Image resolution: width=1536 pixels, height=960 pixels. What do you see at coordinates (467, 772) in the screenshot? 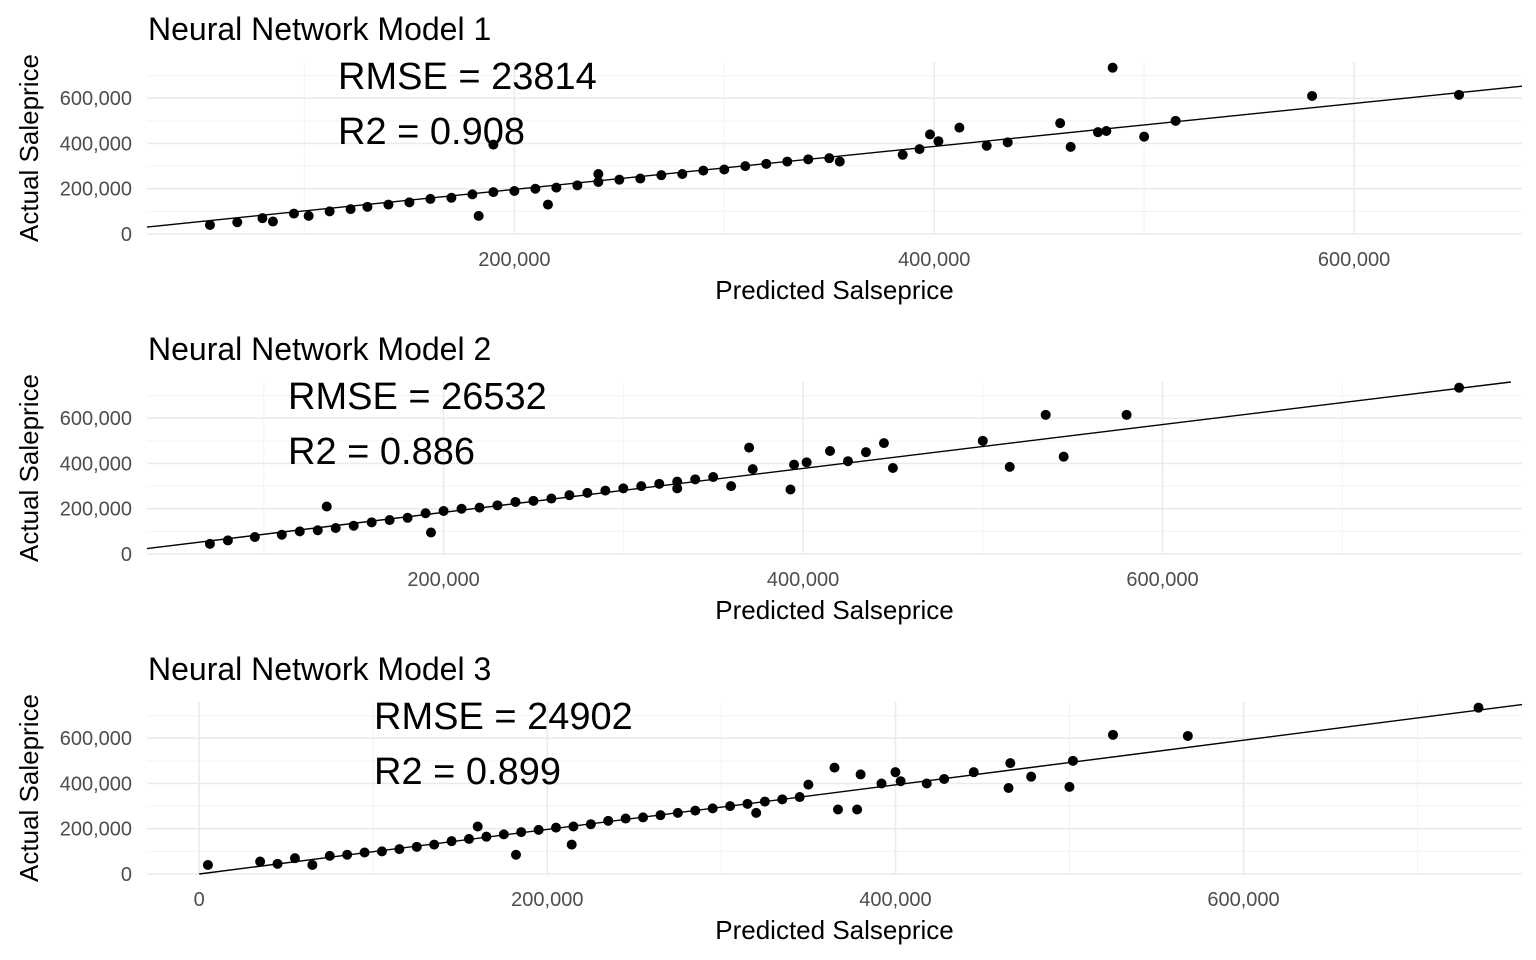
I see `r2-annotation: R2 = 0.899` at bounding box center [467, 772].